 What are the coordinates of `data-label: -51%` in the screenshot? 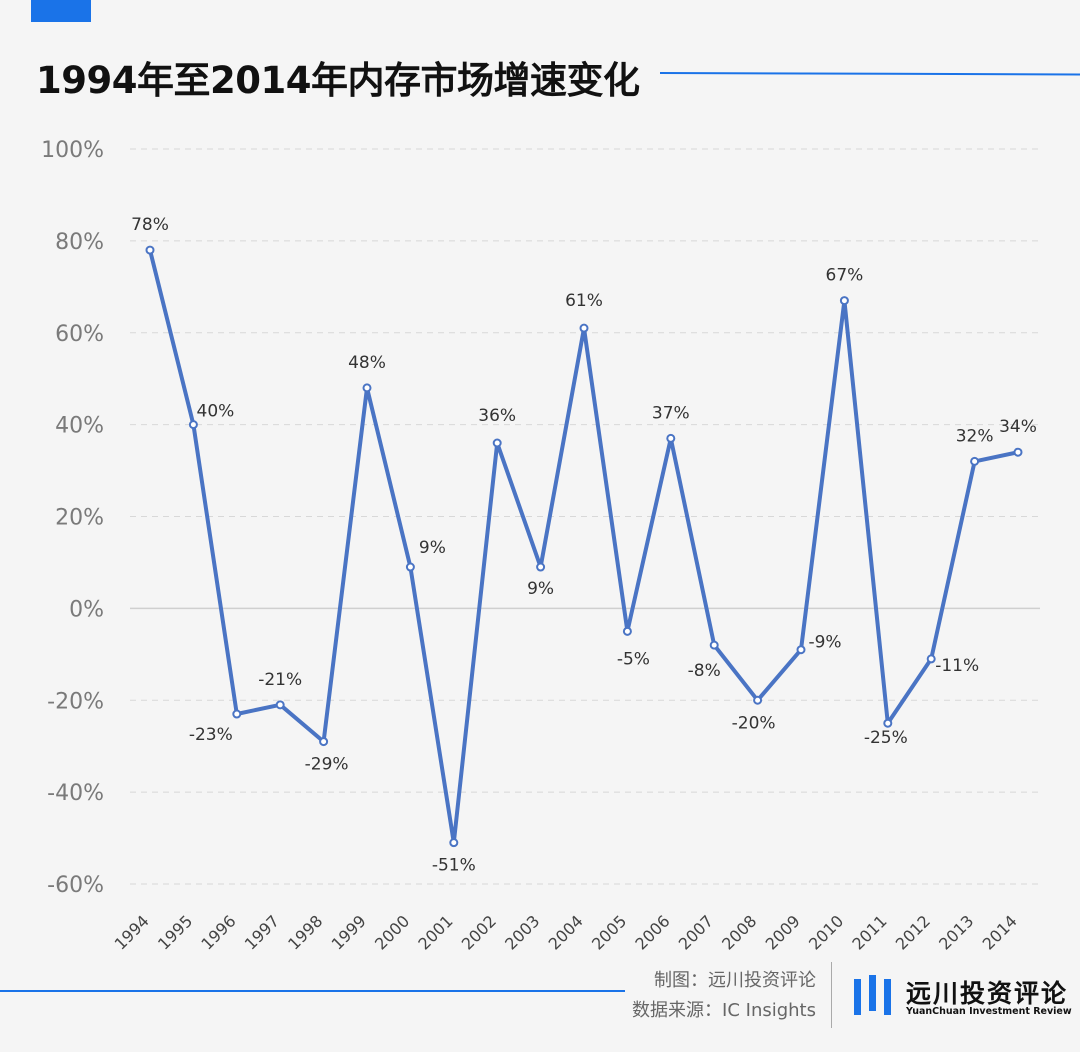 It's located at (454, 866).